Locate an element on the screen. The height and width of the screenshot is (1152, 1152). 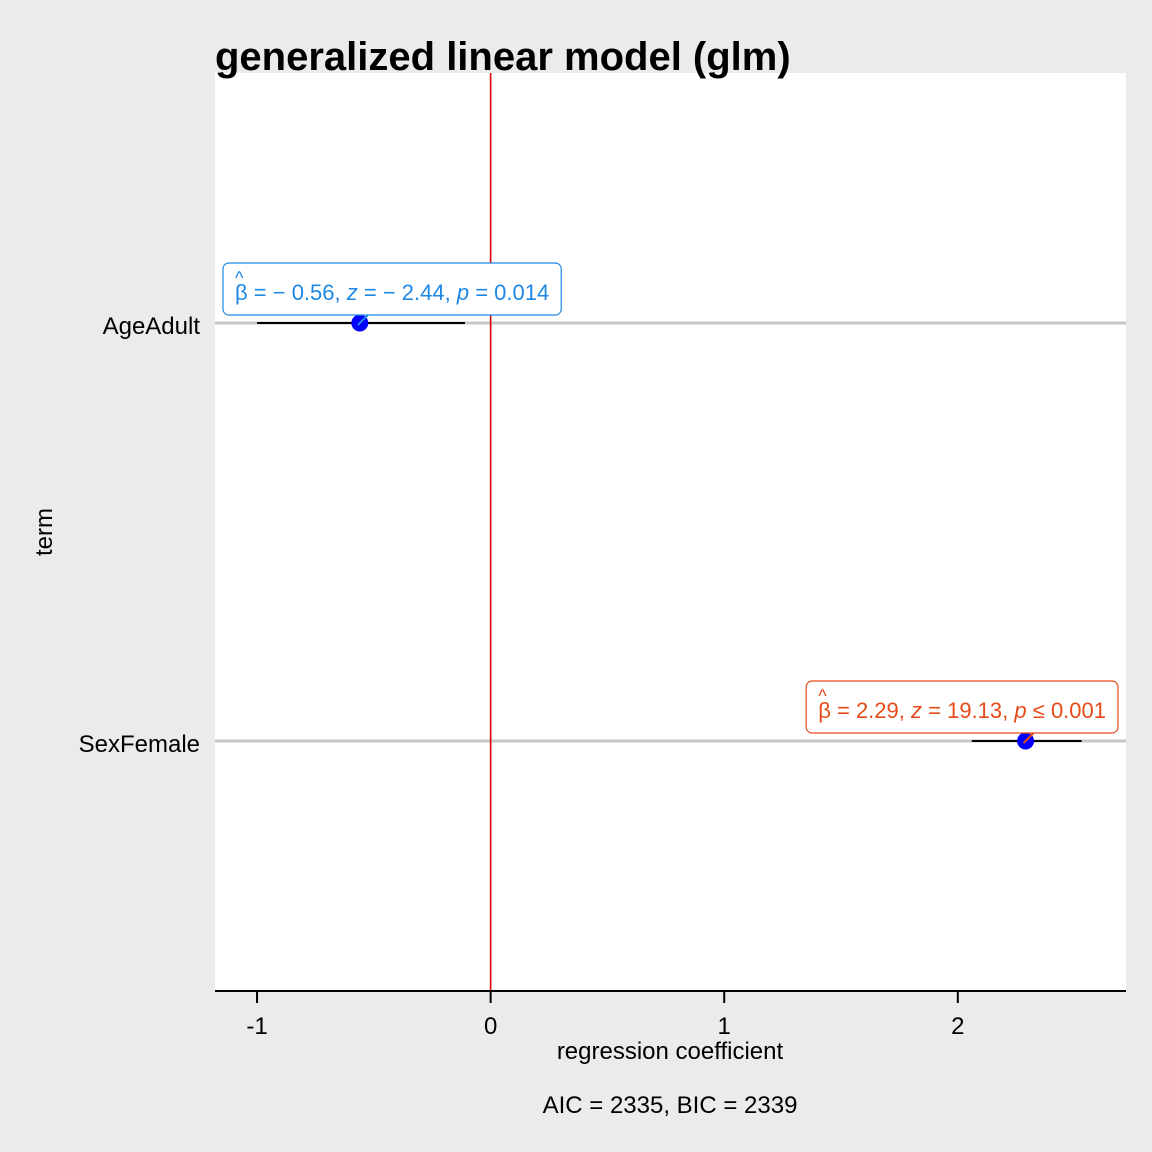
model-caption: AIC = 2335, BIC = 2339 is located at coordinates (670, 1105).